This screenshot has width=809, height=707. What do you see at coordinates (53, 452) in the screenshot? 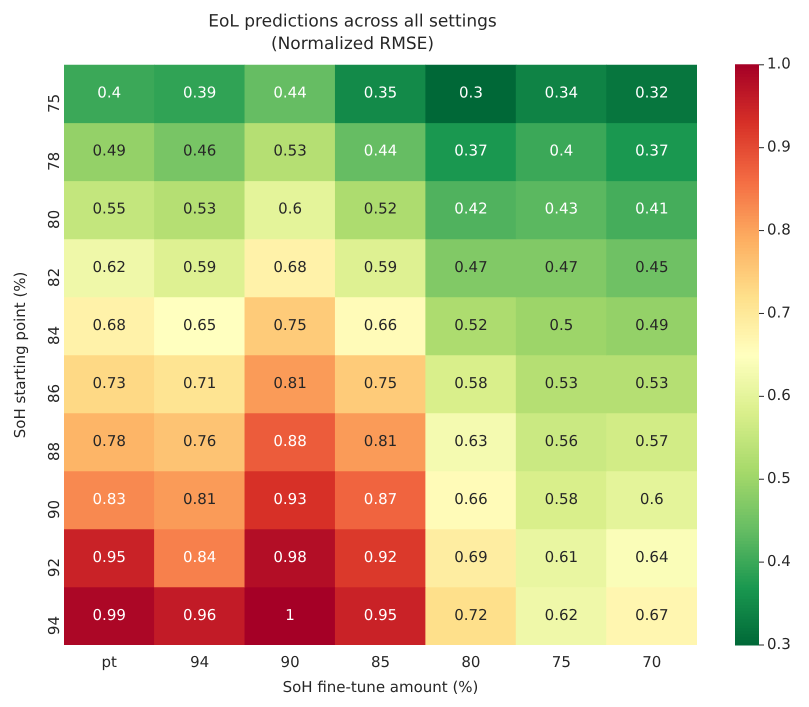
I see `y-tick-label: 88` at bounding box center [53, 452].